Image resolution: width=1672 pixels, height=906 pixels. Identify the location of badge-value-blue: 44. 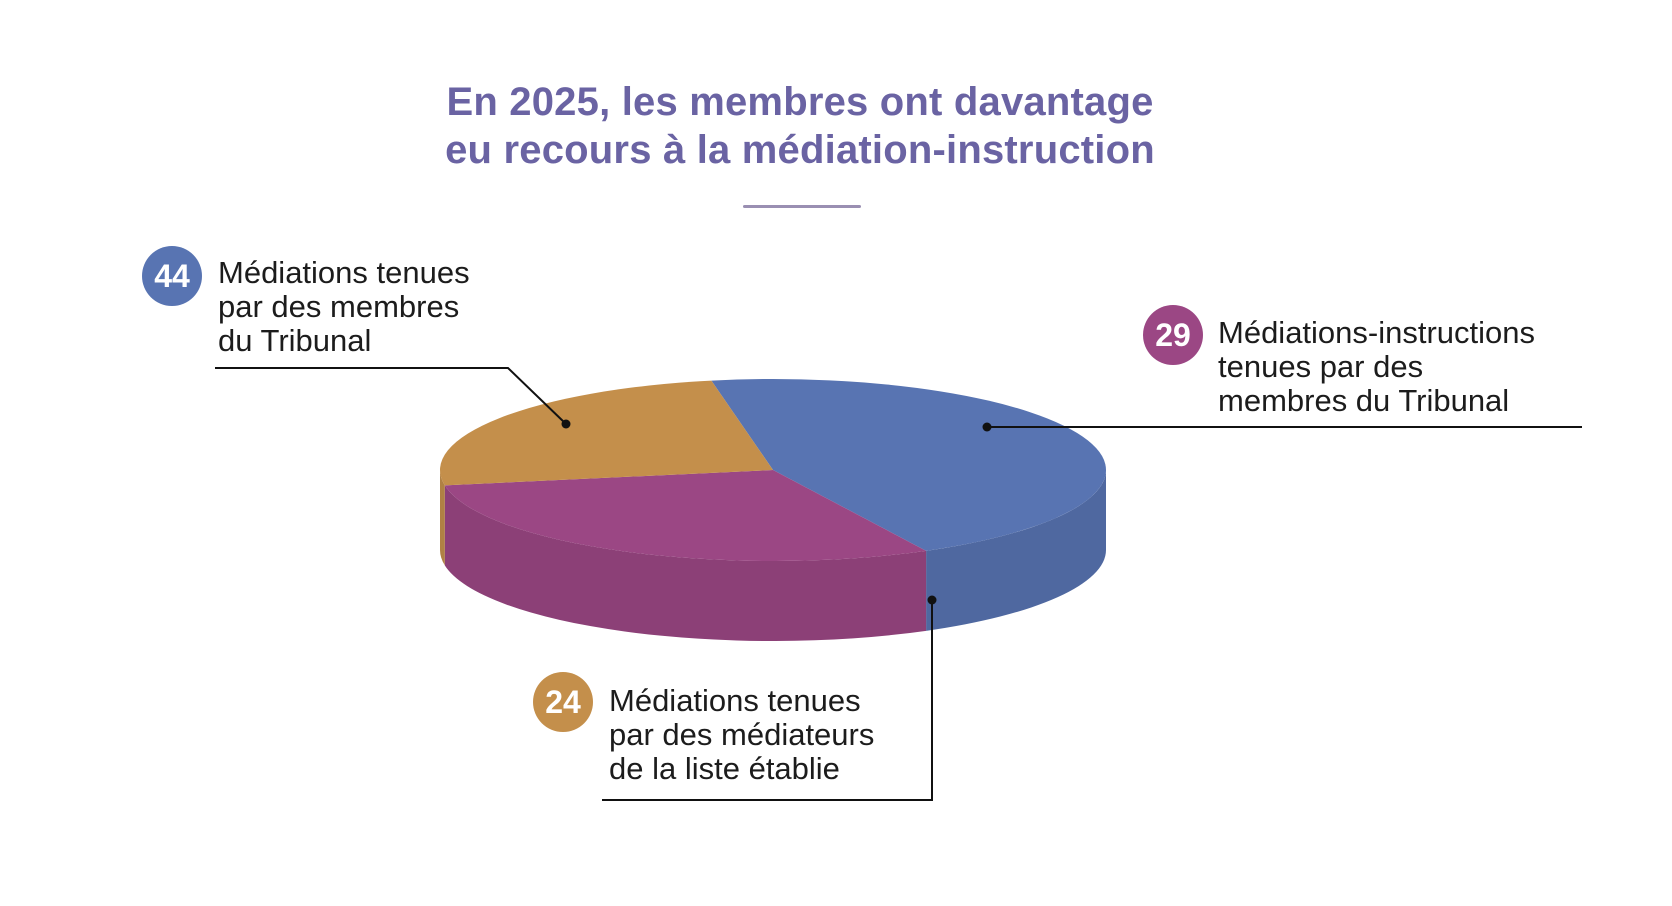
(172, 276).